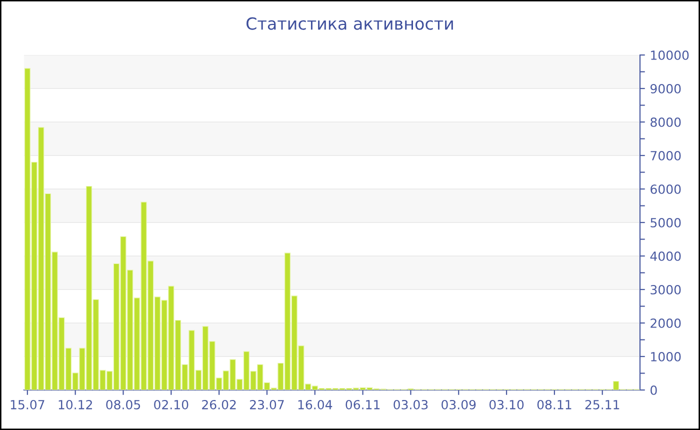 This screenshot has width=700, height=430. What do you see at coordinates (665, 155) in the screenshot?
I see `y-tick-label: 7000` at bounding box center [665, 155].